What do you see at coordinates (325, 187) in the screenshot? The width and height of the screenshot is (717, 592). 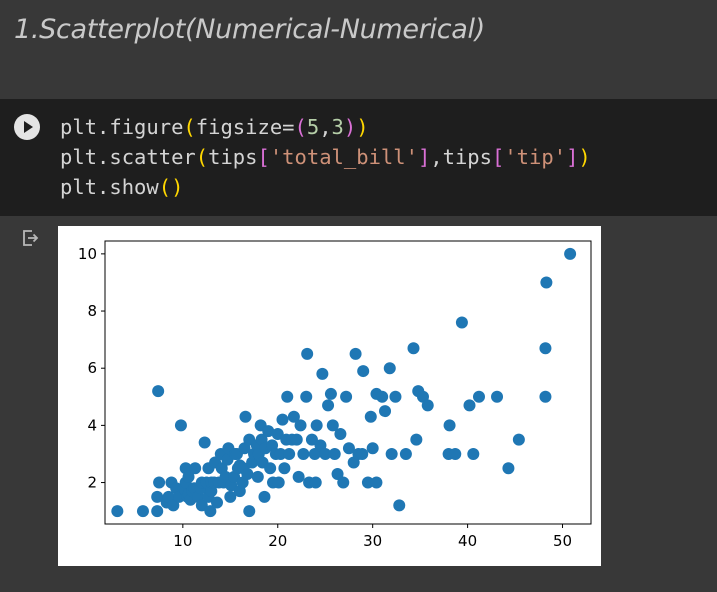 I see `code-line: plt.show()` at bounding box center [325, 187].